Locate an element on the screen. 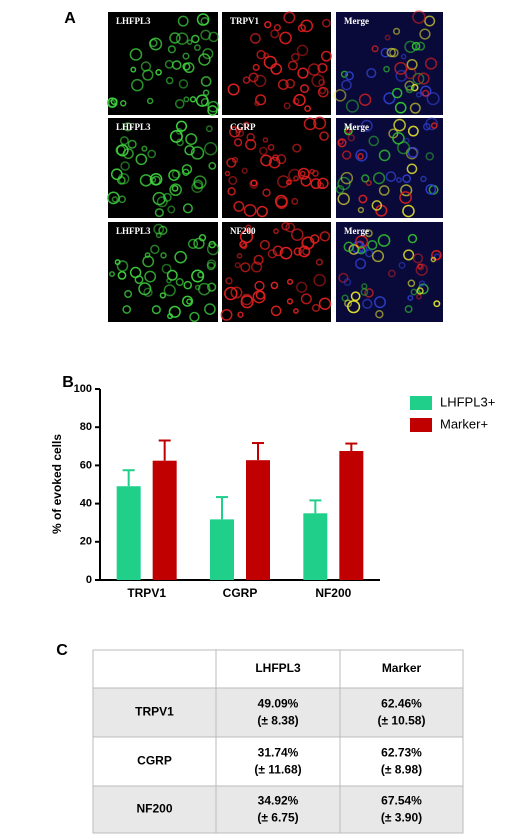  table-value: 49.09% is located at coordinates (278, 704).